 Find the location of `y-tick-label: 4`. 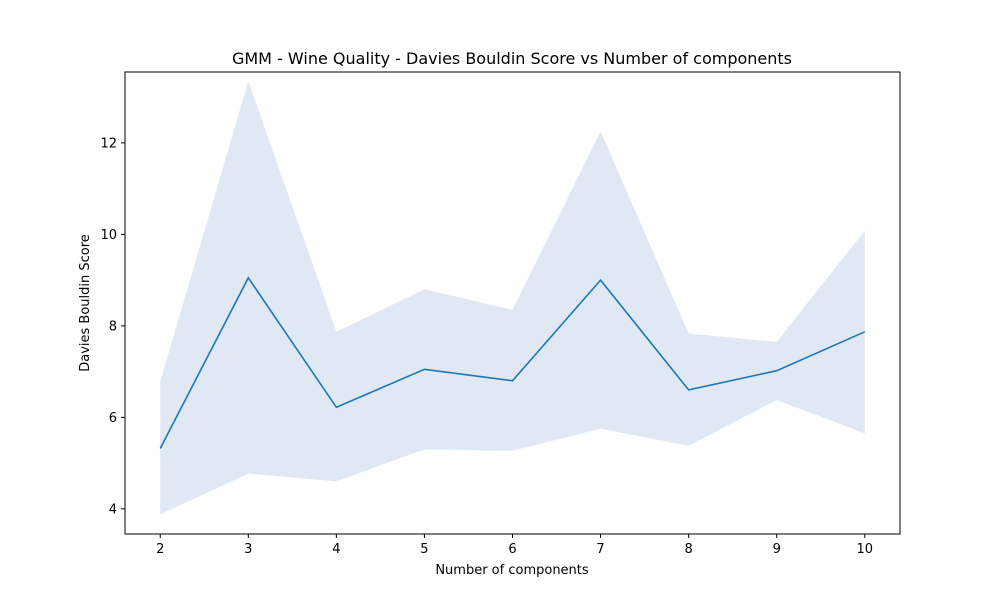

y-tick-label: 4 is located at coordinates (113, 509).